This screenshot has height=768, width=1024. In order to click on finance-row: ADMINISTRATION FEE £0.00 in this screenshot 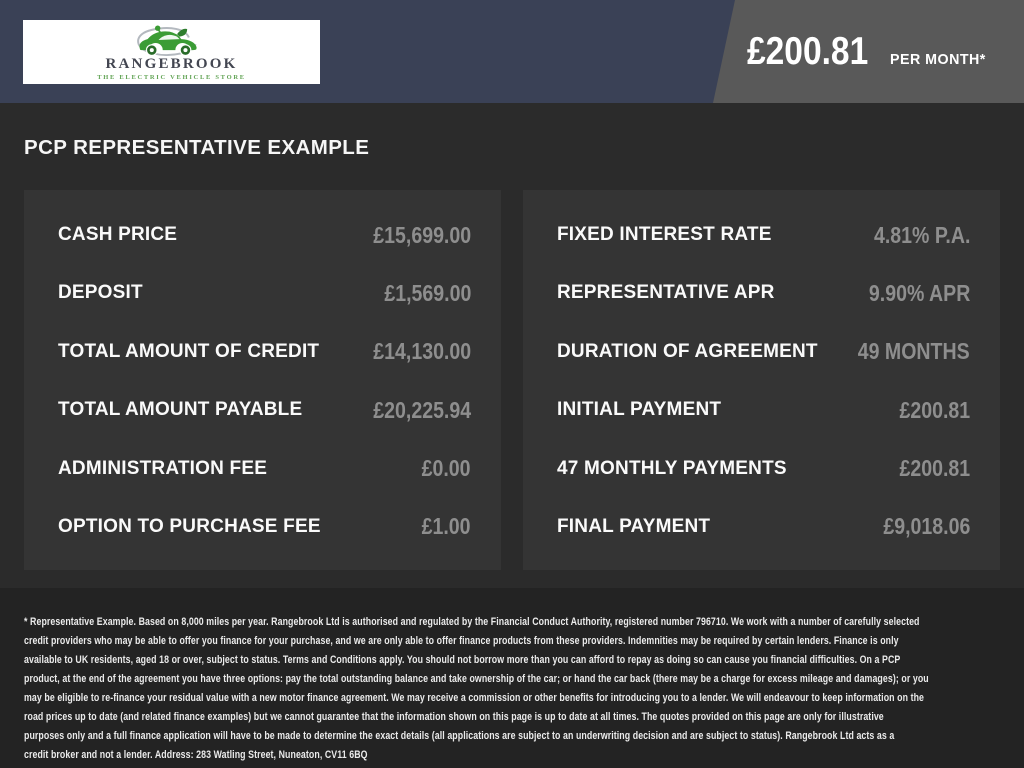, I will do `click(264, 469)`.